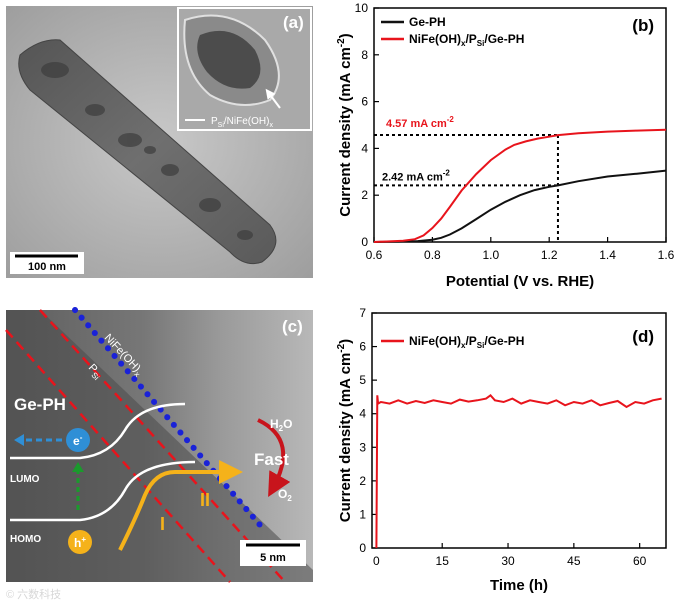  What do you see at coordinates (362, 447) in the screenshot?
I see `y-tick-label-d: 3` at bounding box center [362, 447].